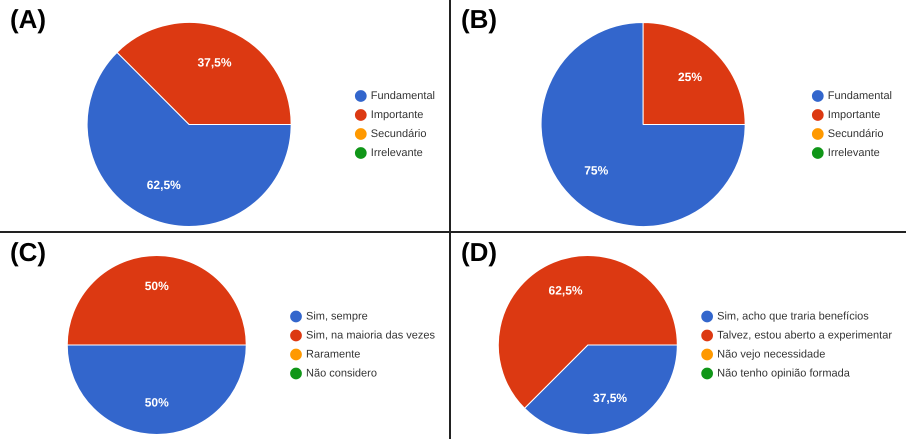 This screenshot has width=906, height=439. What do you see at coordinates (333, 354) in the screenshot?
I see `legend-label: Raramente` at bounding box center [333, 354].